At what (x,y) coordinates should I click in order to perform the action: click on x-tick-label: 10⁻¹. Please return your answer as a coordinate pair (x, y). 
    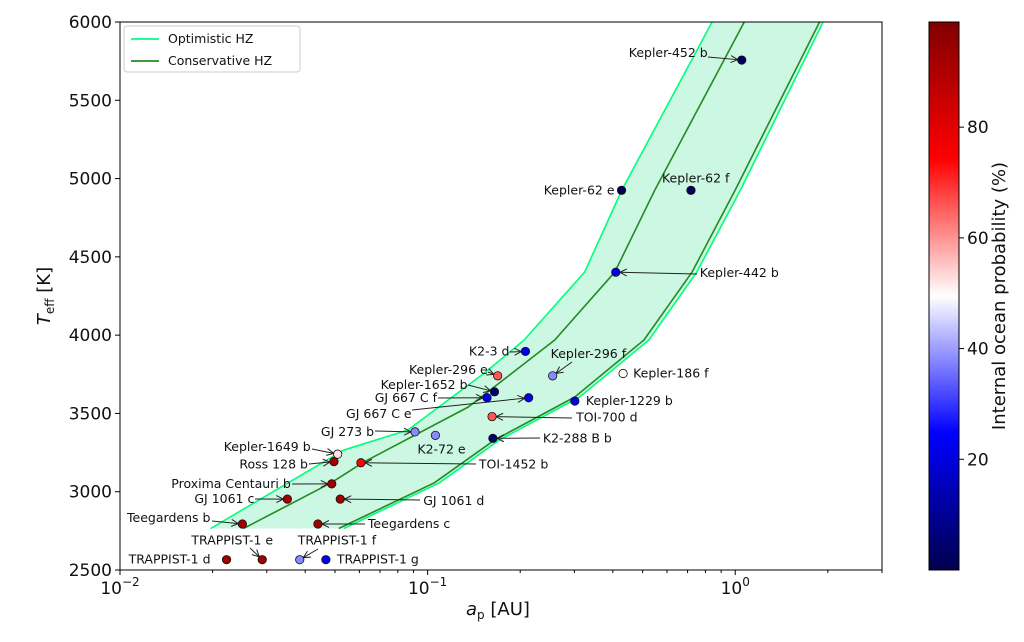
    Looking at the image, I should click on (427, 587).